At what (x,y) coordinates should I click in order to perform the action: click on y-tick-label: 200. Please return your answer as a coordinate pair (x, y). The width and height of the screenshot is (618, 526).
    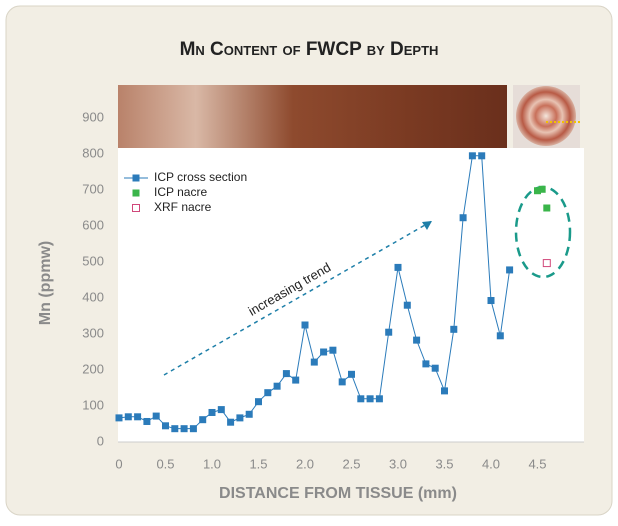
    Looking at the image, I should click on (93, 368).